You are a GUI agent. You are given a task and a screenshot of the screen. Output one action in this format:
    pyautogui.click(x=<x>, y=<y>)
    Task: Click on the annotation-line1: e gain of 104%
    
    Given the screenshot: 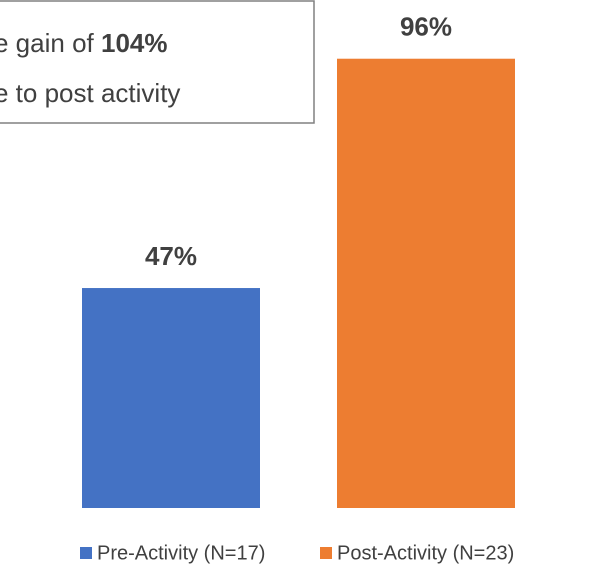 What is the action you would take?
    pyautogui.click(x=83, y=43)
    